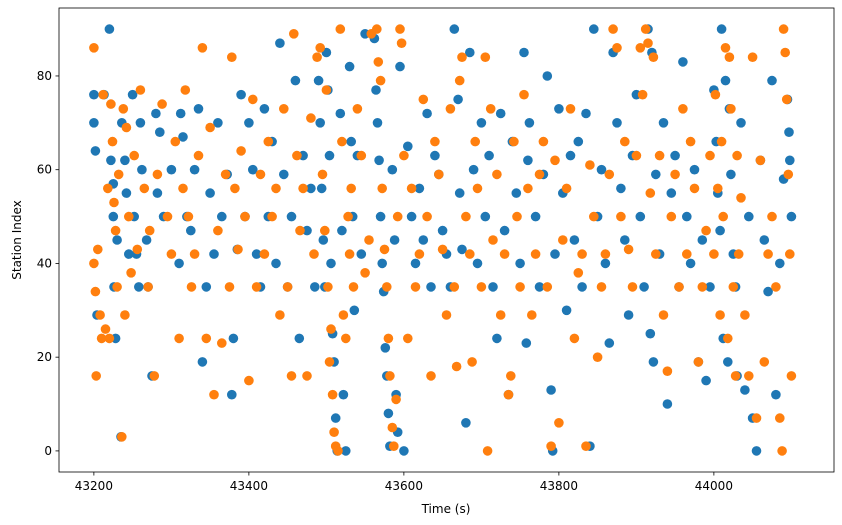  Describe the element at coordinates (44, 170) in the screenshot. I see `y-tick-label: 60` at that location.